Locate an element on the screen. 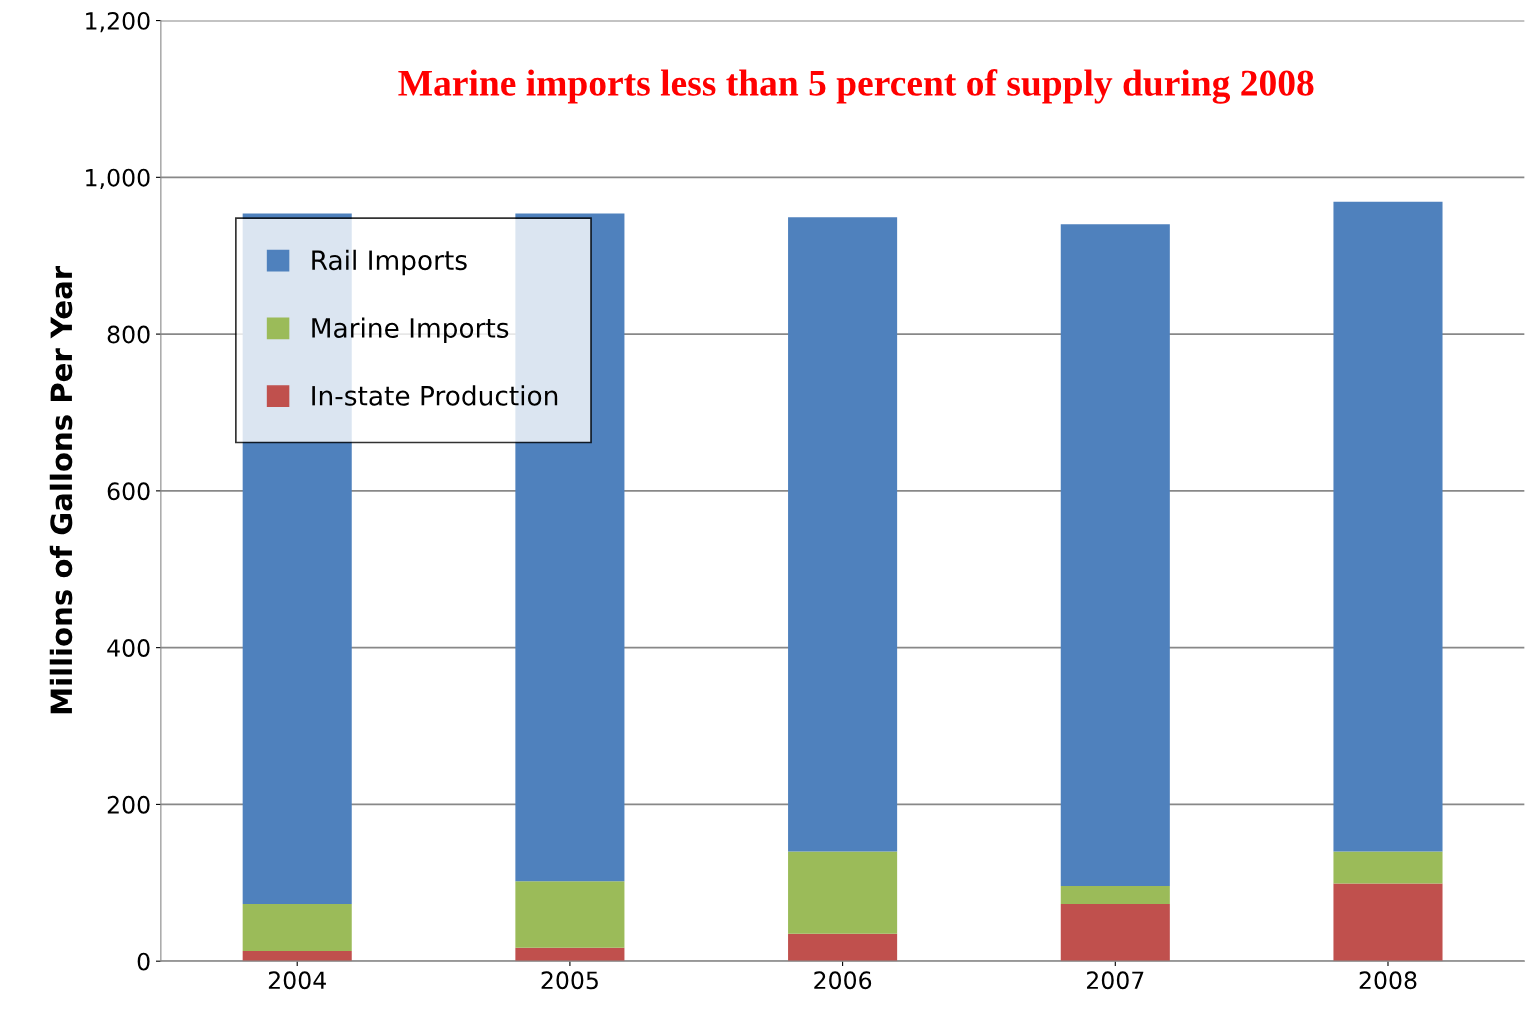  text: Marine imports less than 5 percent of supply during 2008 is located at coordinates (856, 86).